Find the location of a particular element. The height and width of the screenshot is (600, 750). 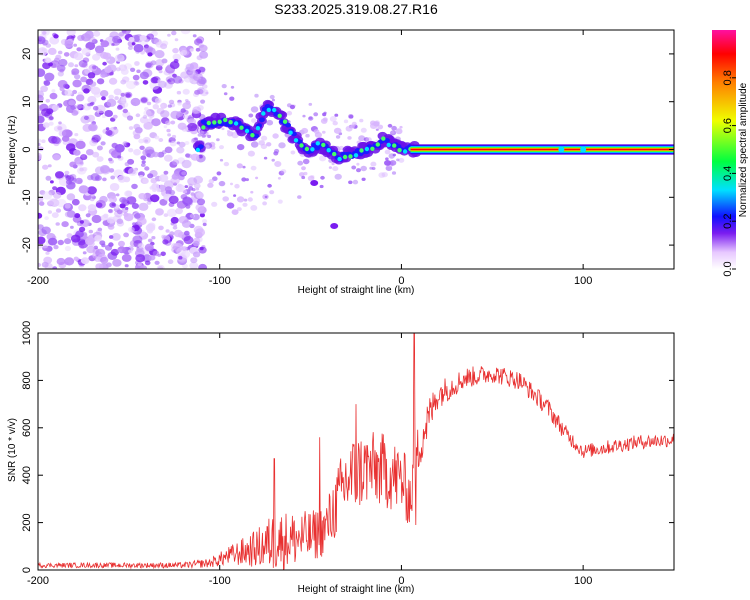

ridge-core is located at coordinates (386, 140).